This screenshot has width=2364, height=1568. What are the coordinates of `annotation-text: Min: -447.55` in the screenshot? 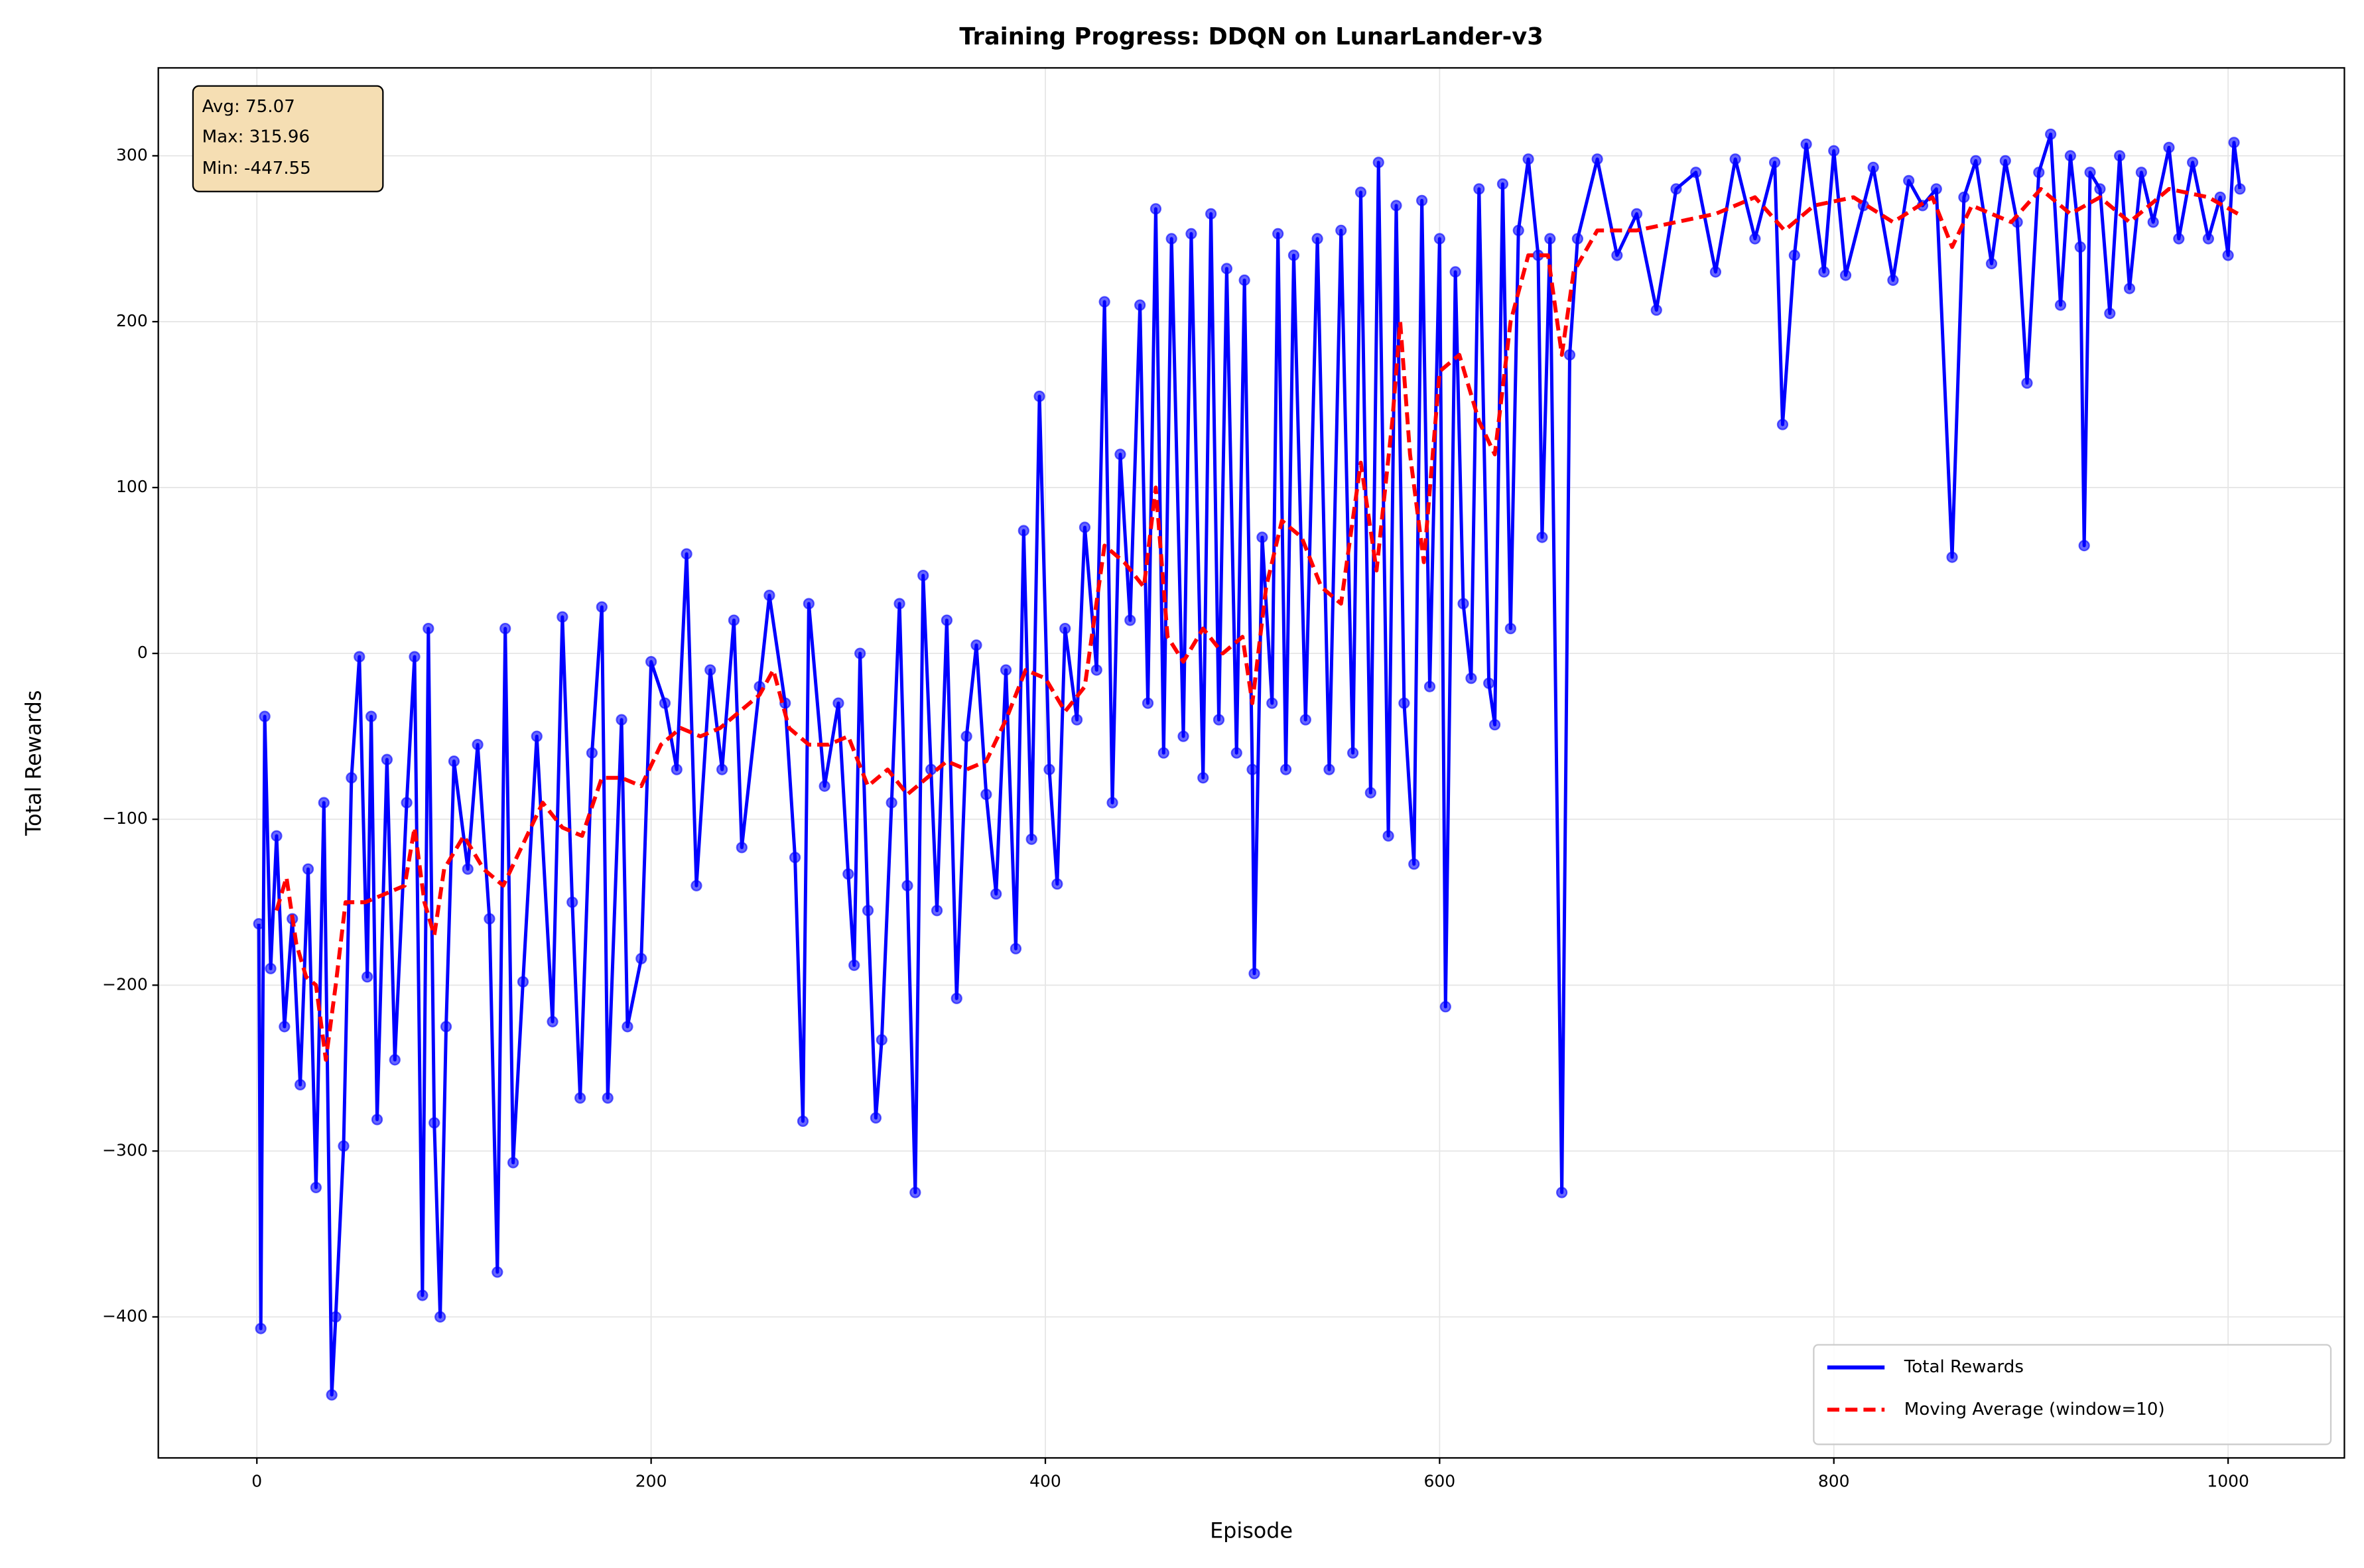 It's located at (256, 168).